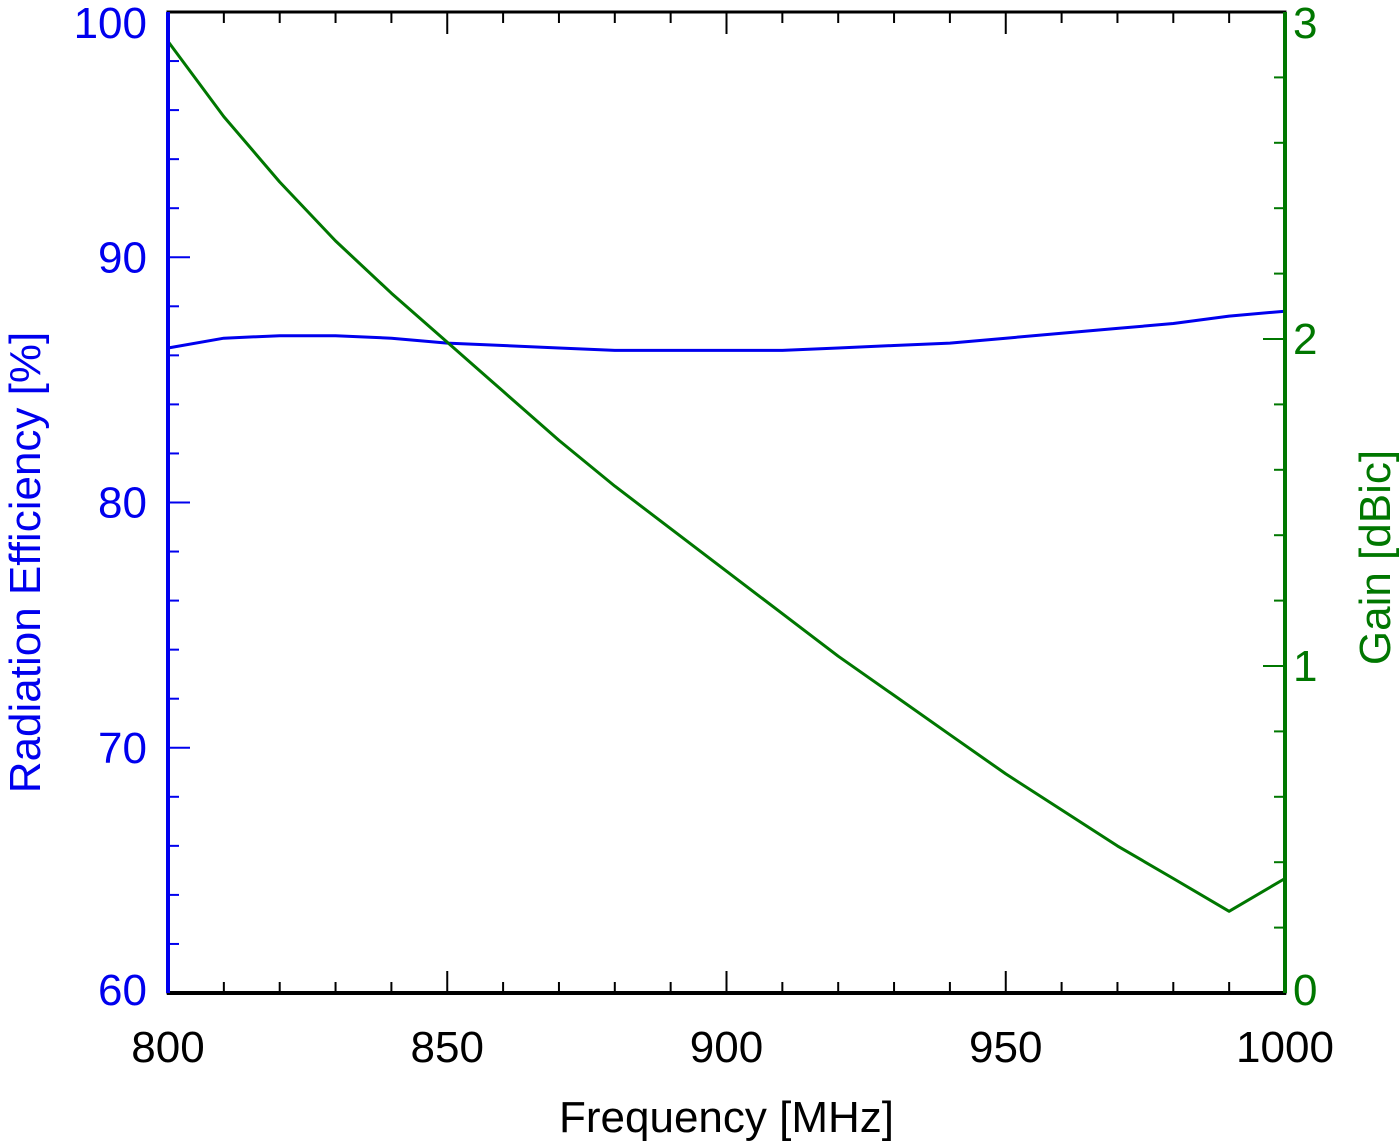  What do you see at coordinates (168, 502) in the screenshot?
I see `left-y-axis-line` at bounding box center [168, 502].